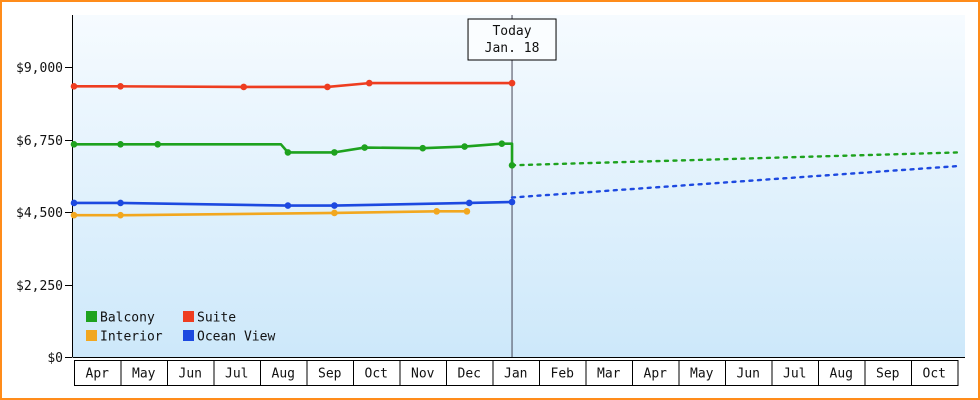 Image resolution: width=980 pixels, height=400 pixels. Describe the element at coordinates (131, 337) in the screenshot. I see `legend-label-interior: Interior` at that location.